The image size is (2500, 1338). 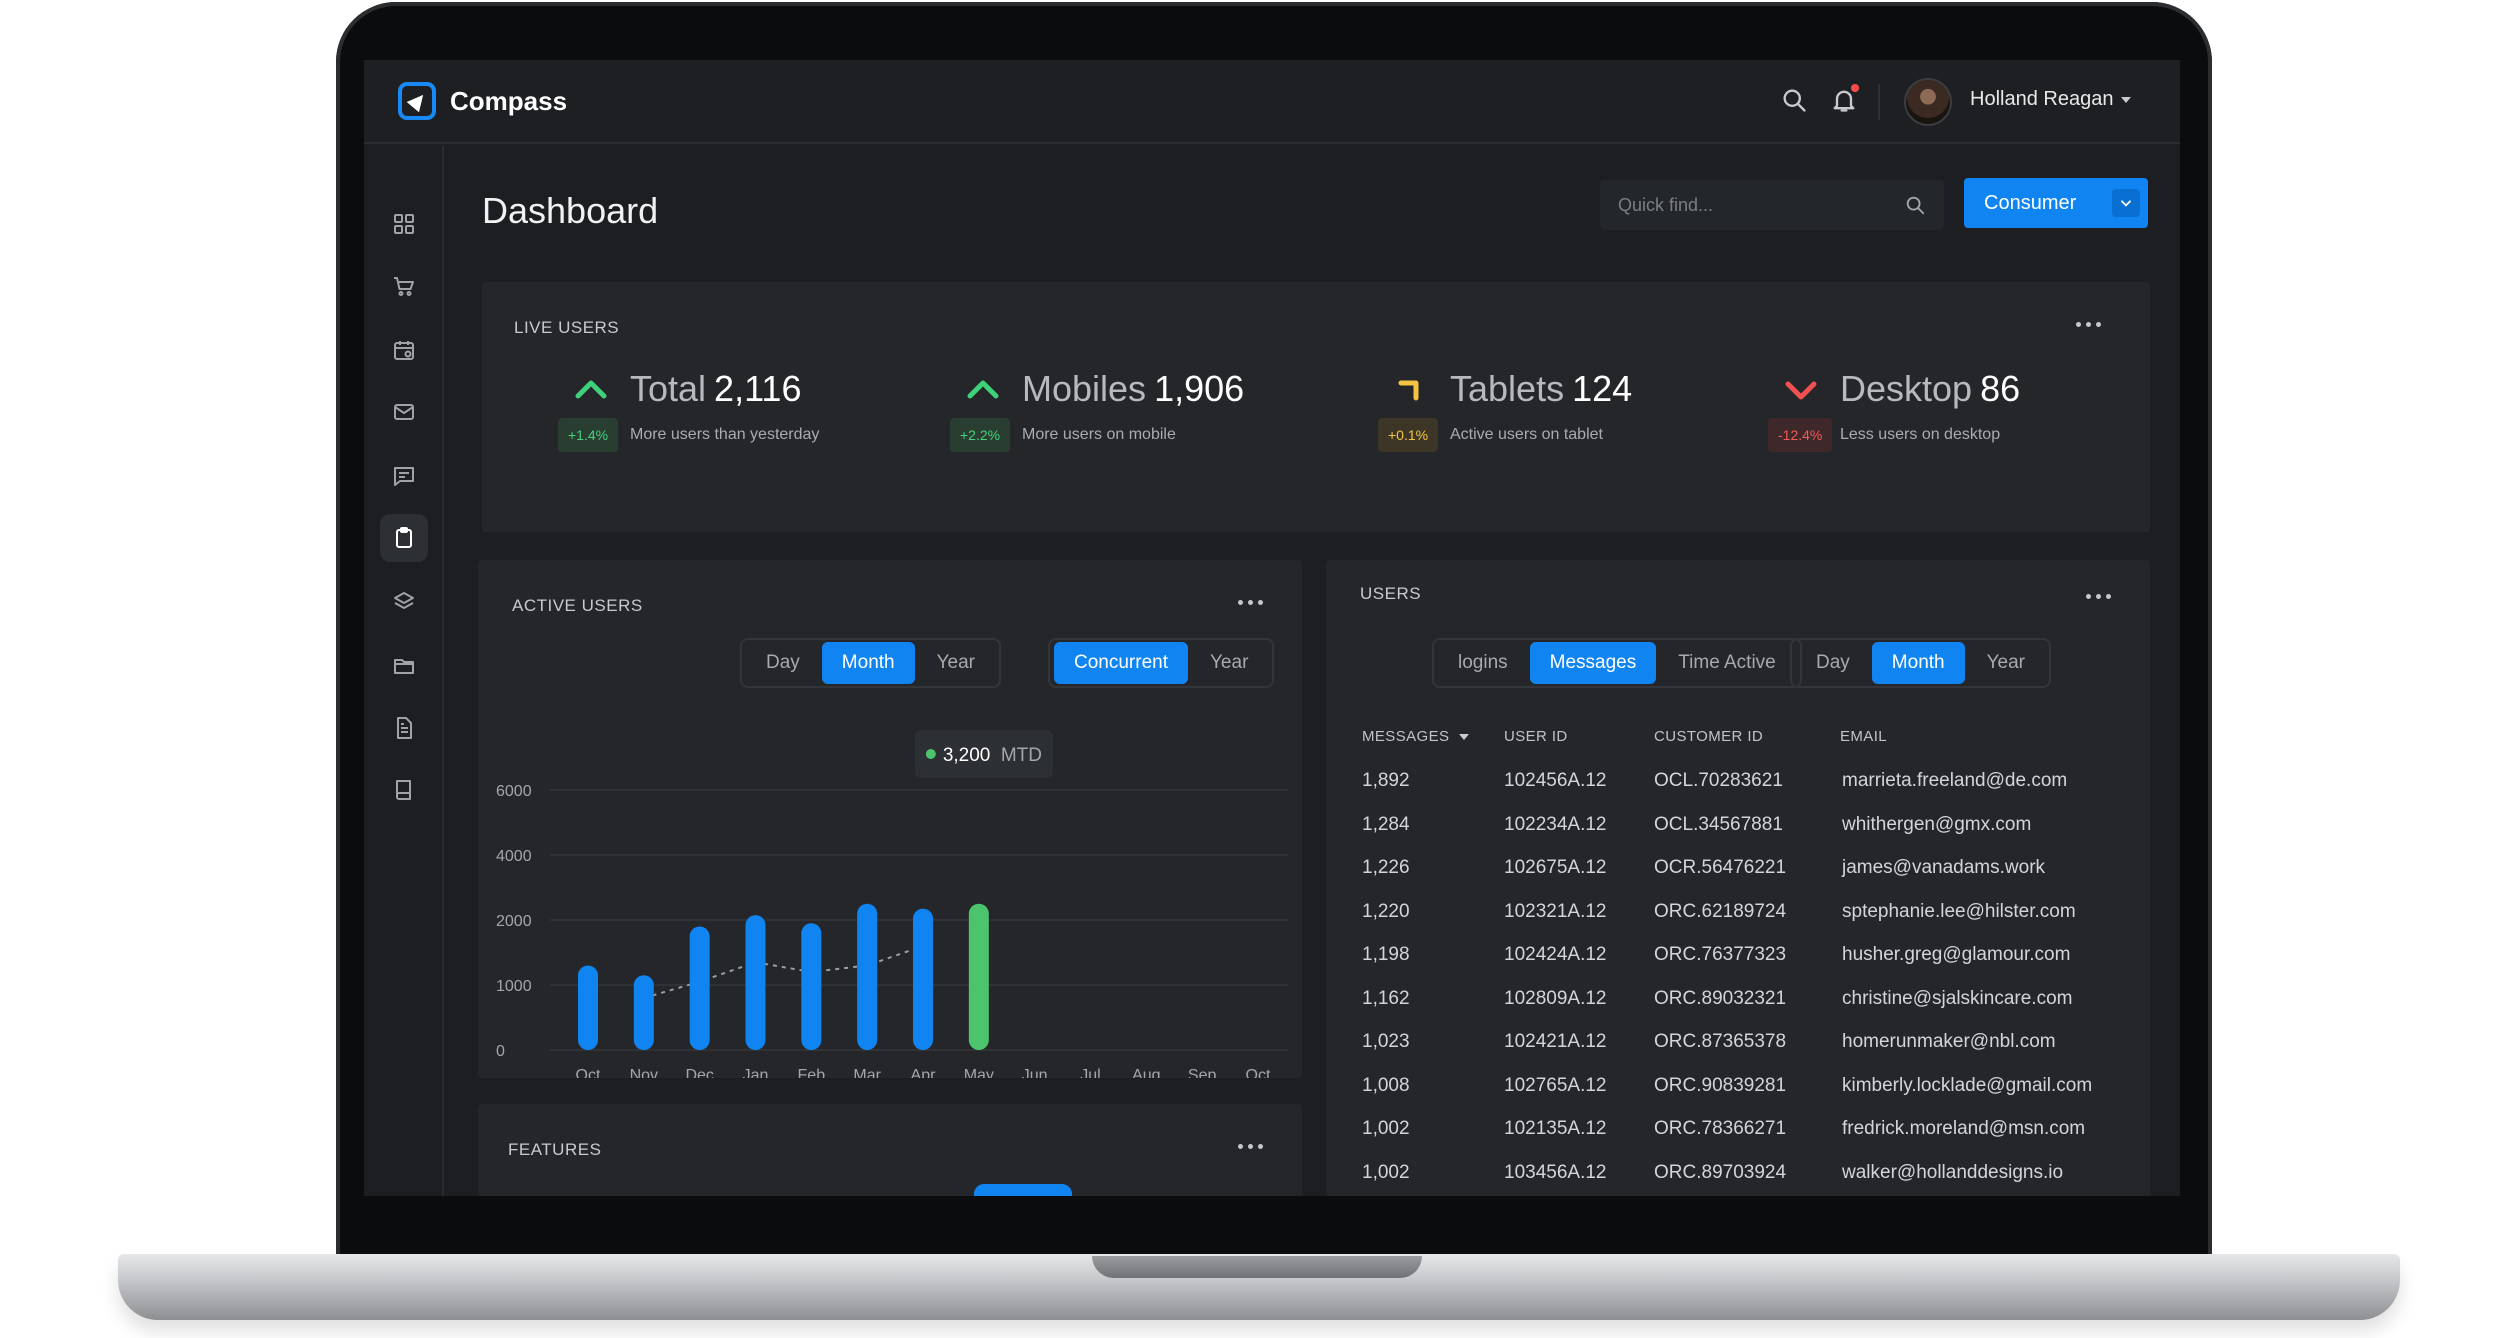 What do you see at coordinates (1761, 205) in the screenshot?
I see `search-input` at bounding box center [1761, 205].